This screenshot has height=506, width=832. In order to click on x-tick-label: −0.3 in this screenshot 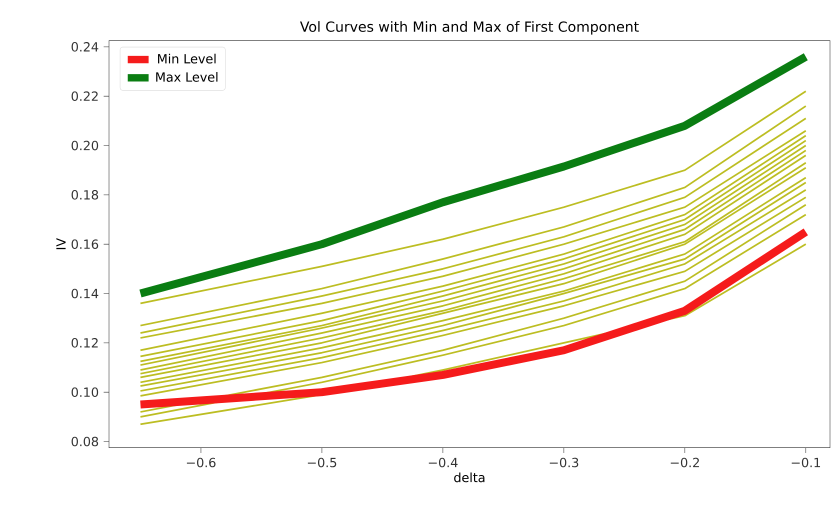, I will do `click(564, 463)`.